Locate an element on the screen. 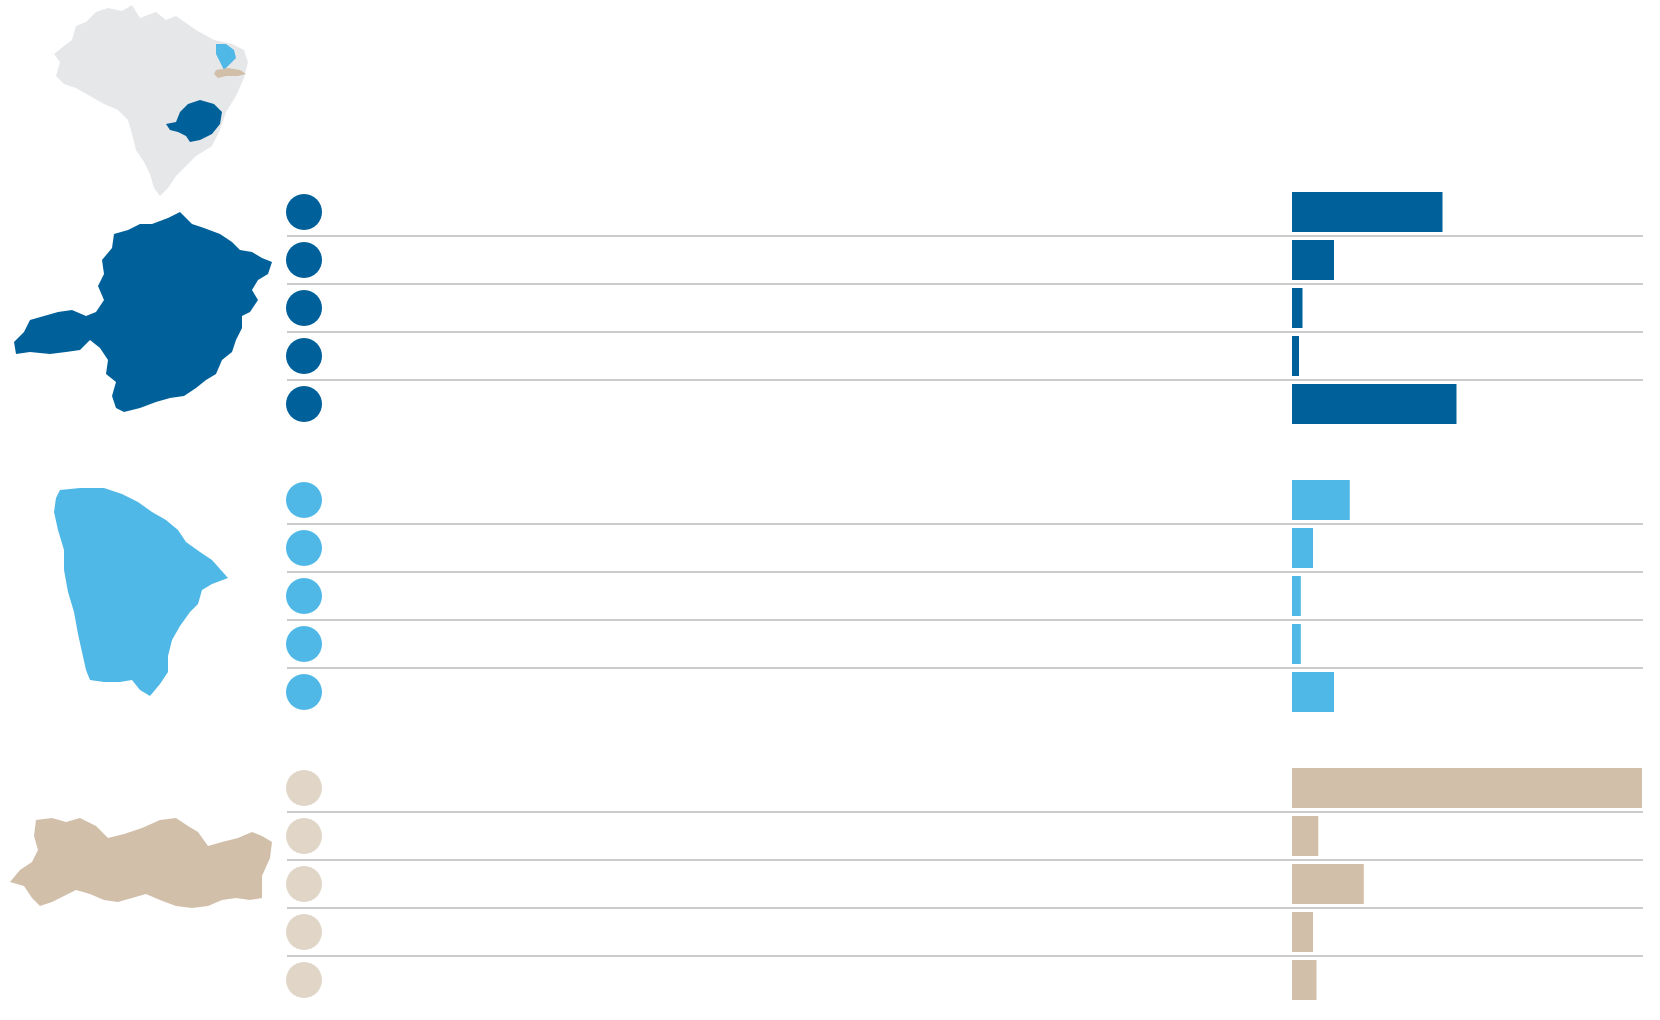 The height and width of the screenshot is (1020, 1660). row-marker-g2-r2 is located at coordinates (304, 548).